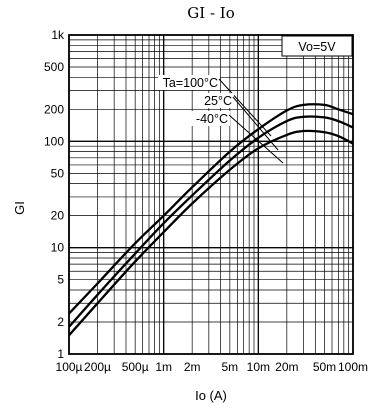  Describe the element at coordinates (58, 248) in the screenshot. I see `y-tick-label: 10` at that location.